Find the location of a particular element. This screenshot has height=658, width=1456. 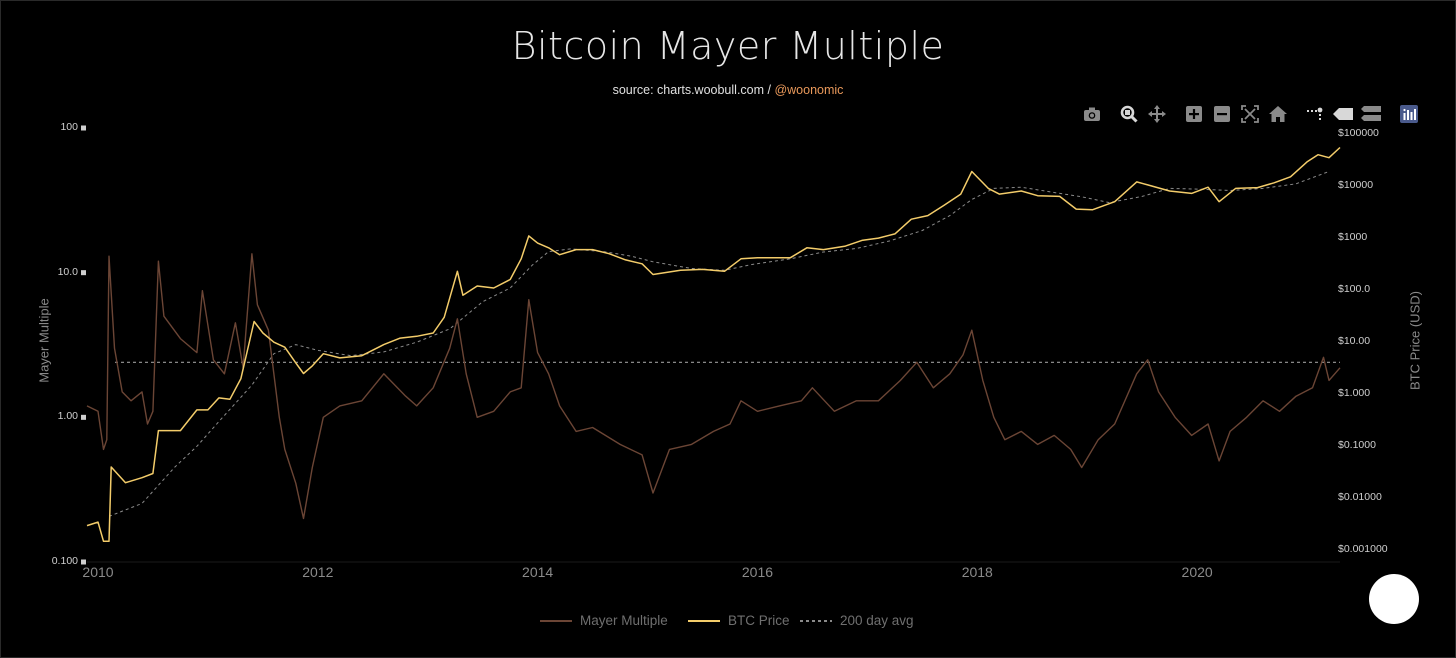

y-right-tick-label: $1000 is located at coordinates (1353, 237).